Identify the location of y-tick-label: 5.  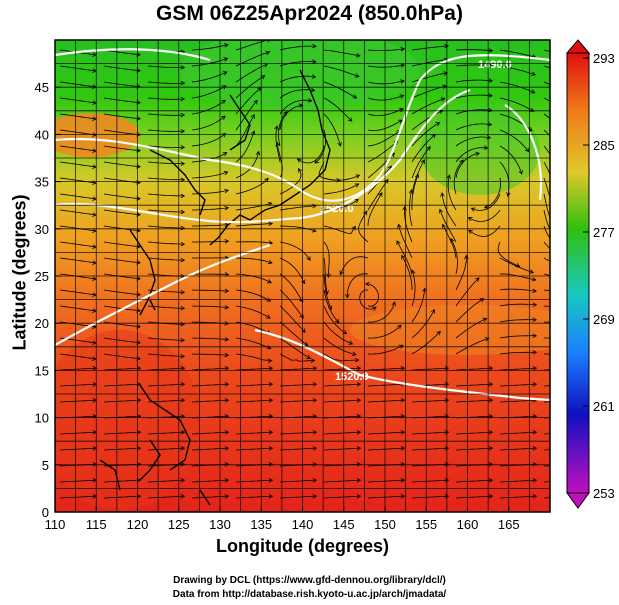
(45, 465).